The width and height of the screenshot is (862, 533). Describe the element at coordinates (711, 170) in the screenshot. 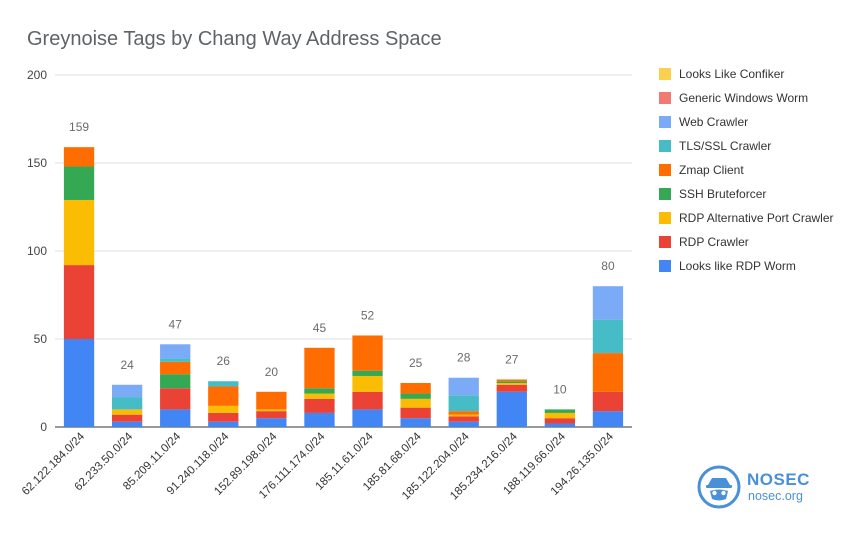

I see `legend-label: Zmap Client` at that location.